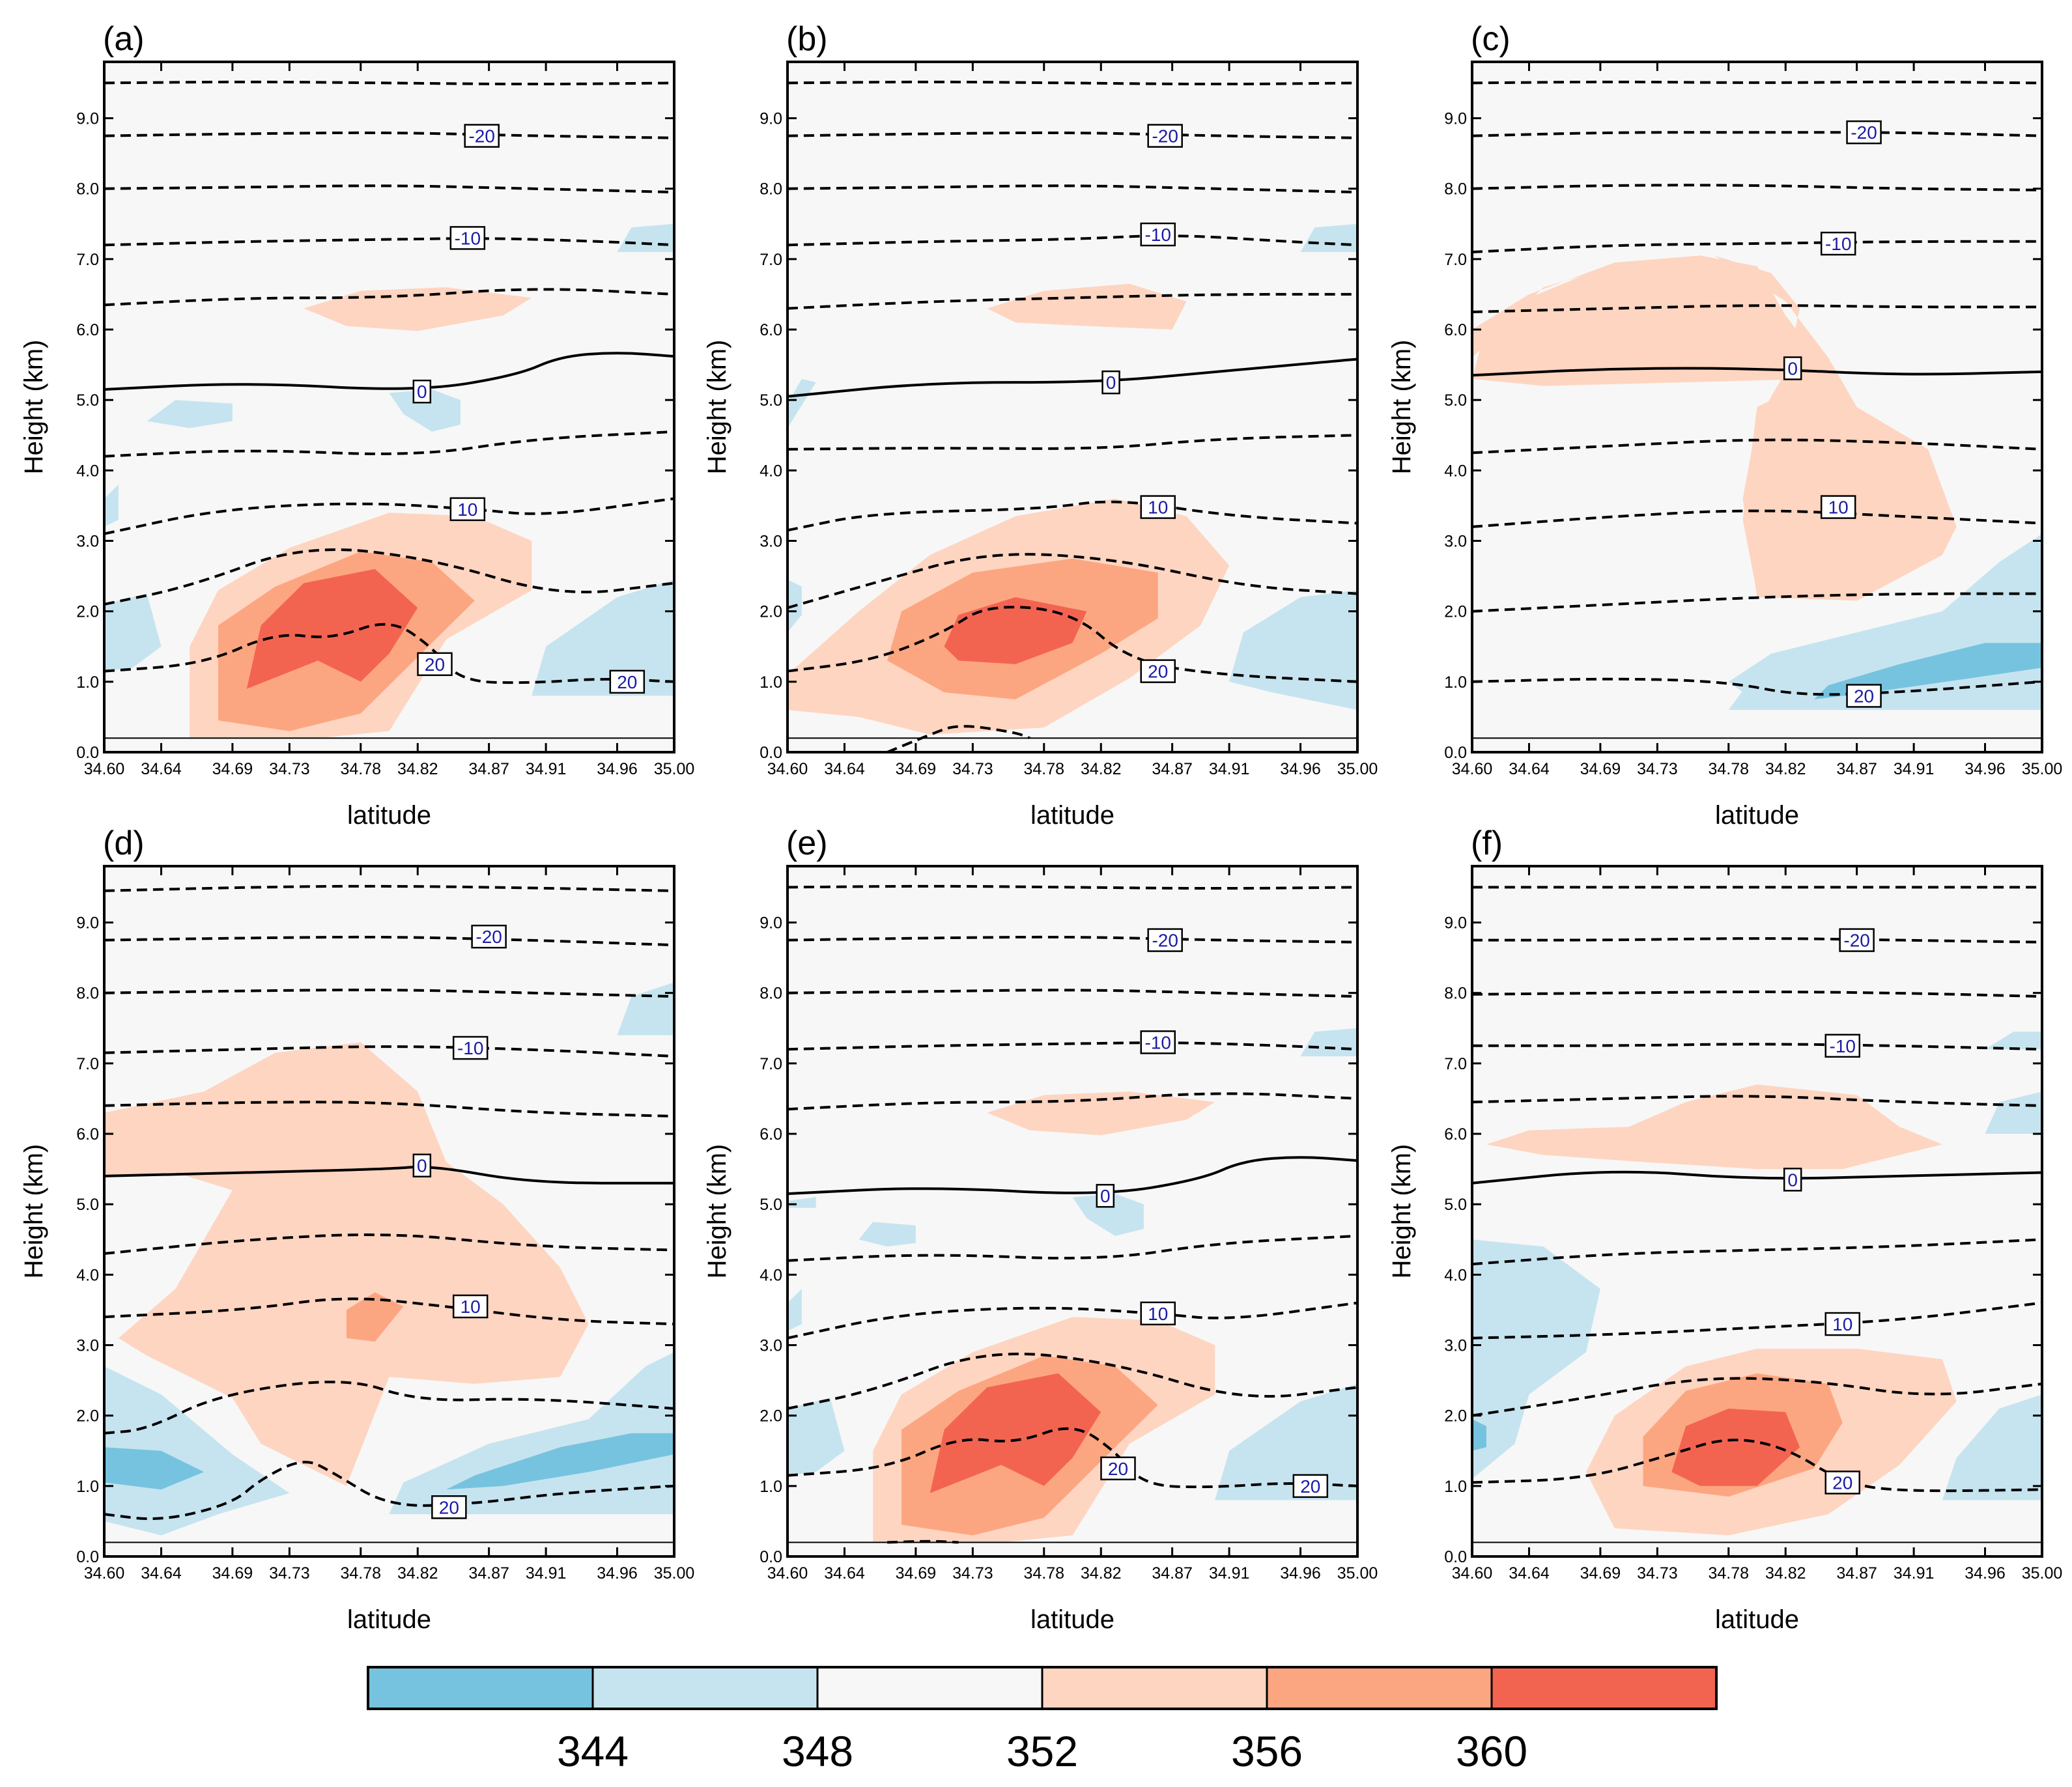 This screenshot has height=1787, width=2072. I want to click on contour-label: 10, so click(471, 1307).